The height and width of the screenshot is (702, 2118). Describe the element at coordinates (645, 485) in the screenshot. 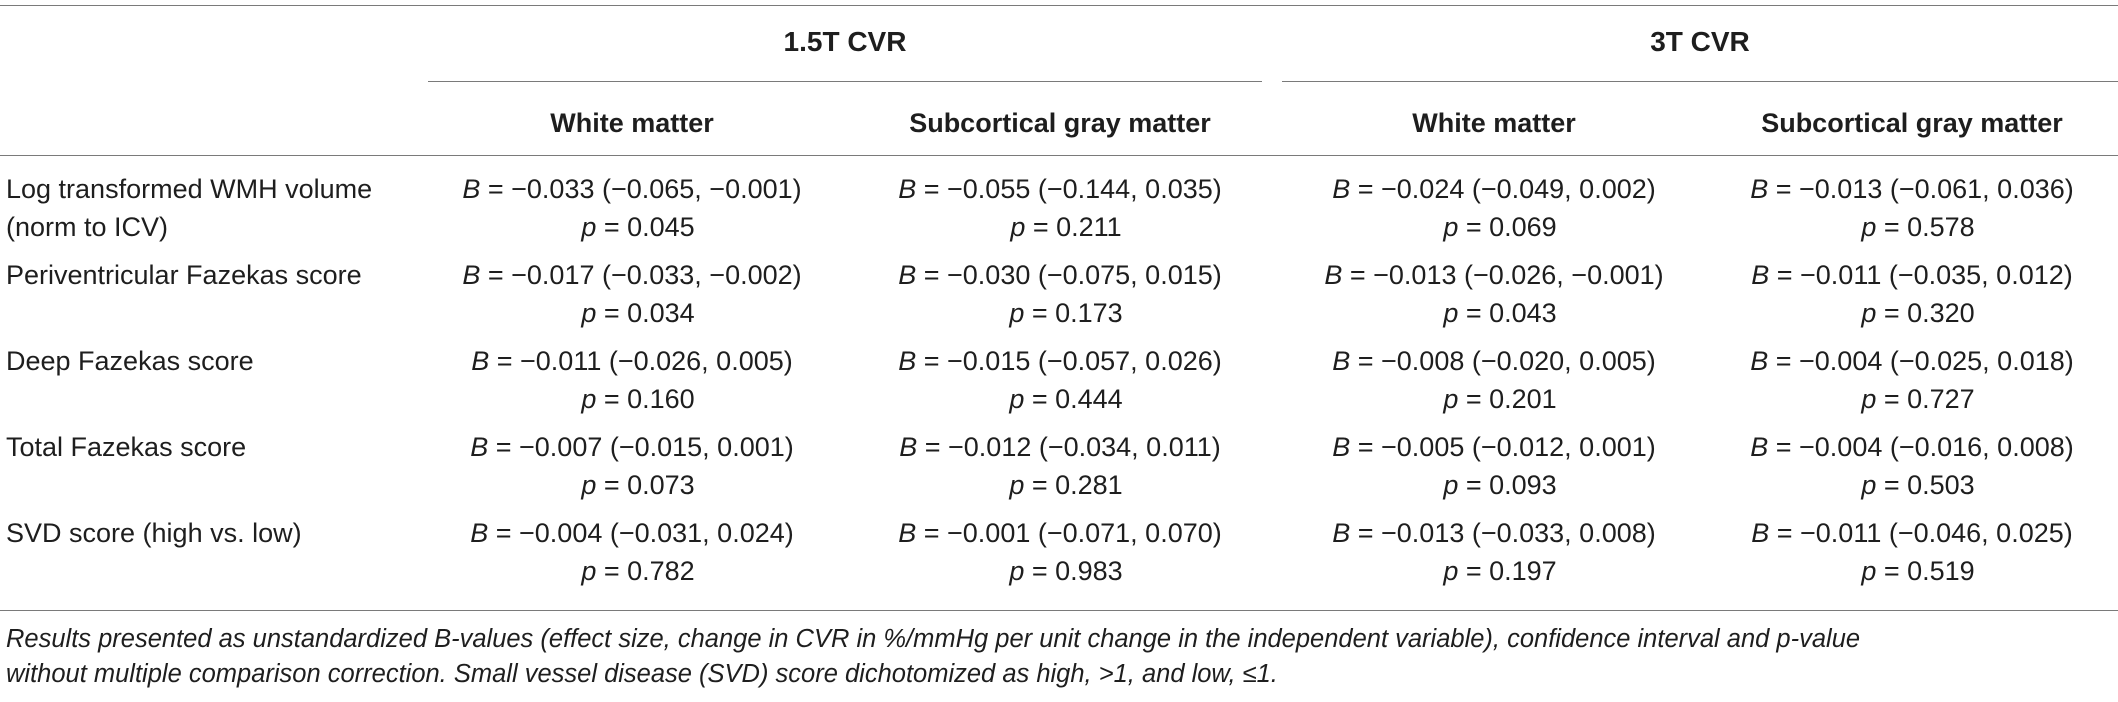

I see `p-value: = 0.073` at that location.